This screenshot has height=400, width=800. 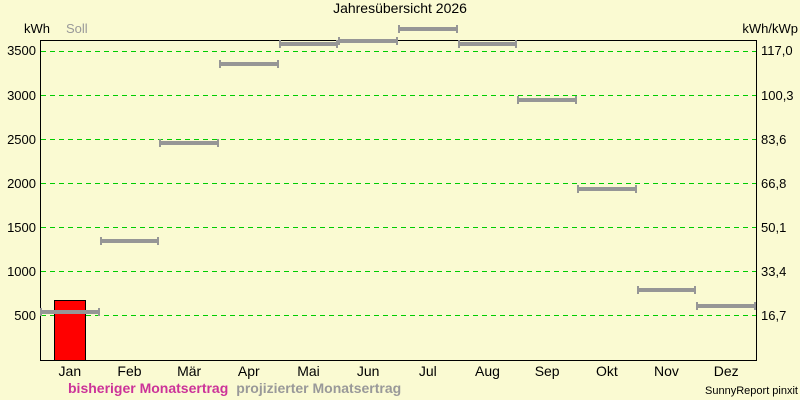 What do you see at coordinates (189, 371) in the screenshot?
I see `x-axis-month-label: Mär` at bounding box center [189, 371].